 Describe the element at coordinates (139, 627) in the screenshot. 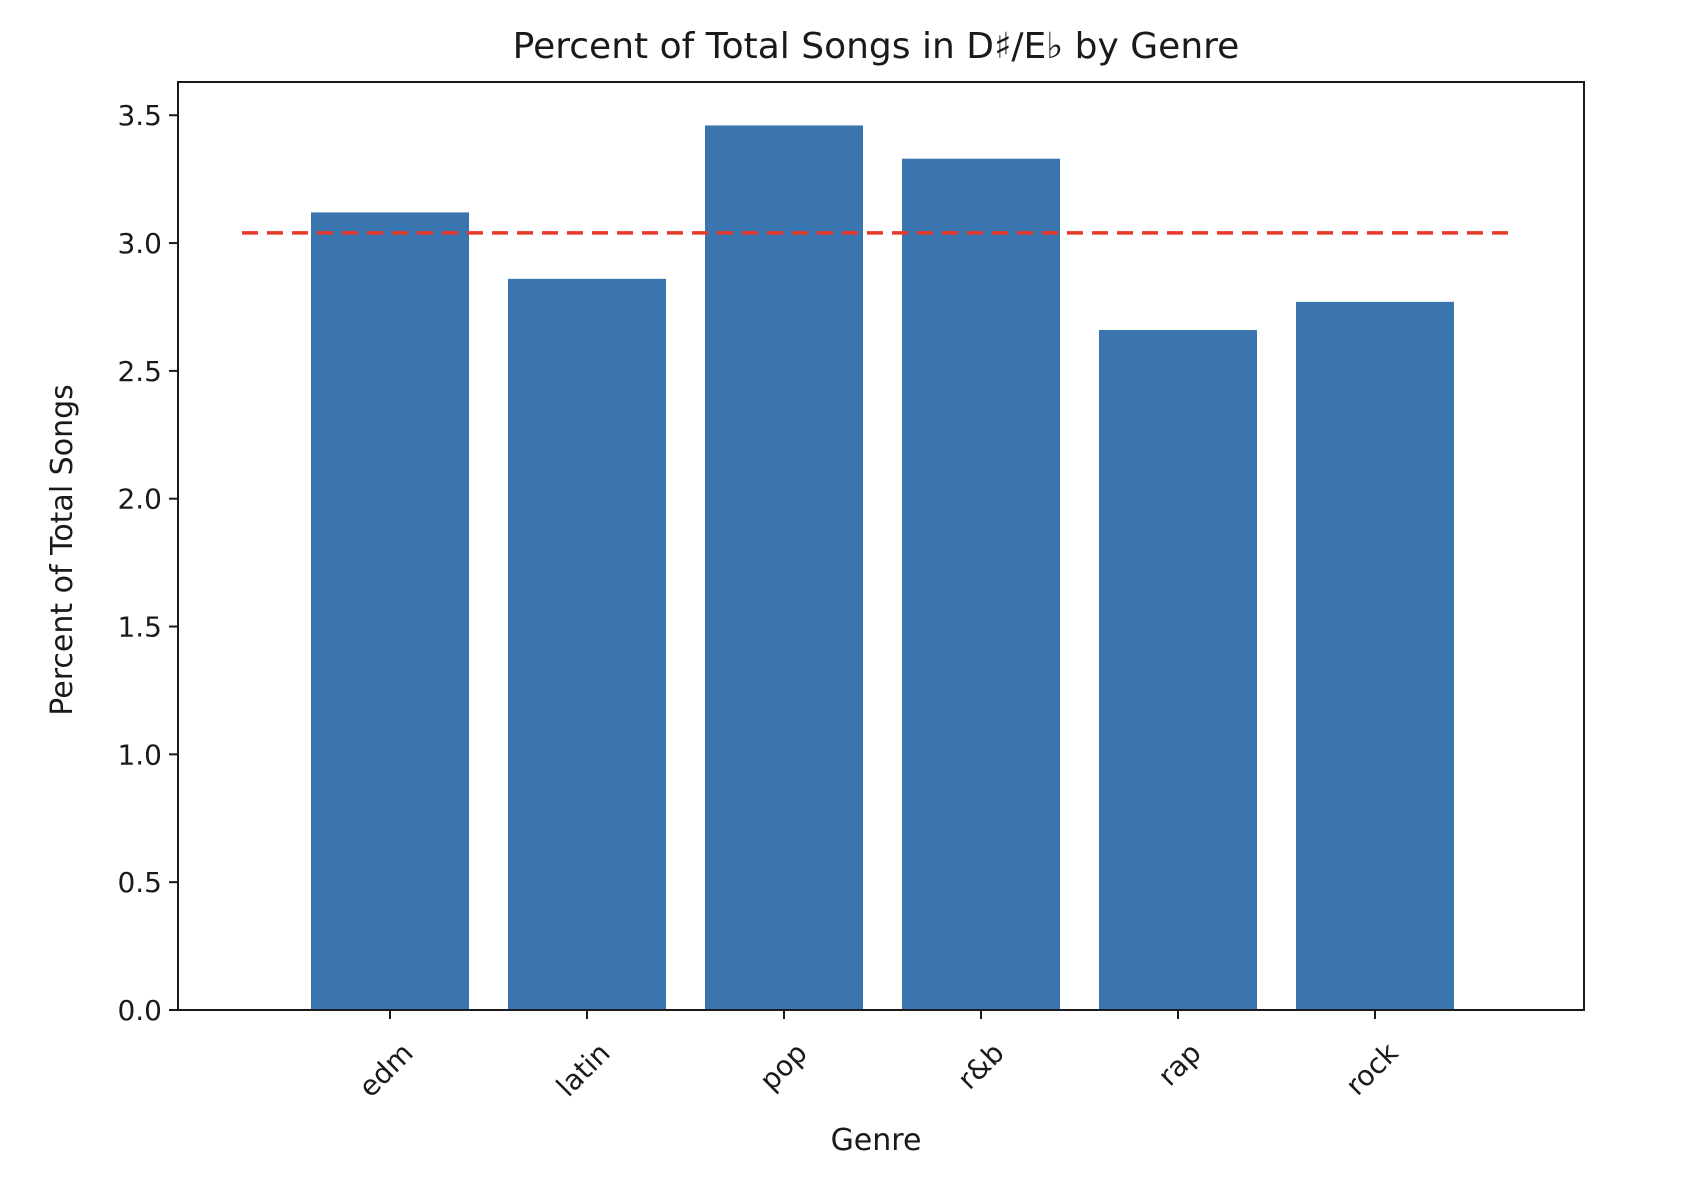

I see `y-tick-label: 1.5` at that location.